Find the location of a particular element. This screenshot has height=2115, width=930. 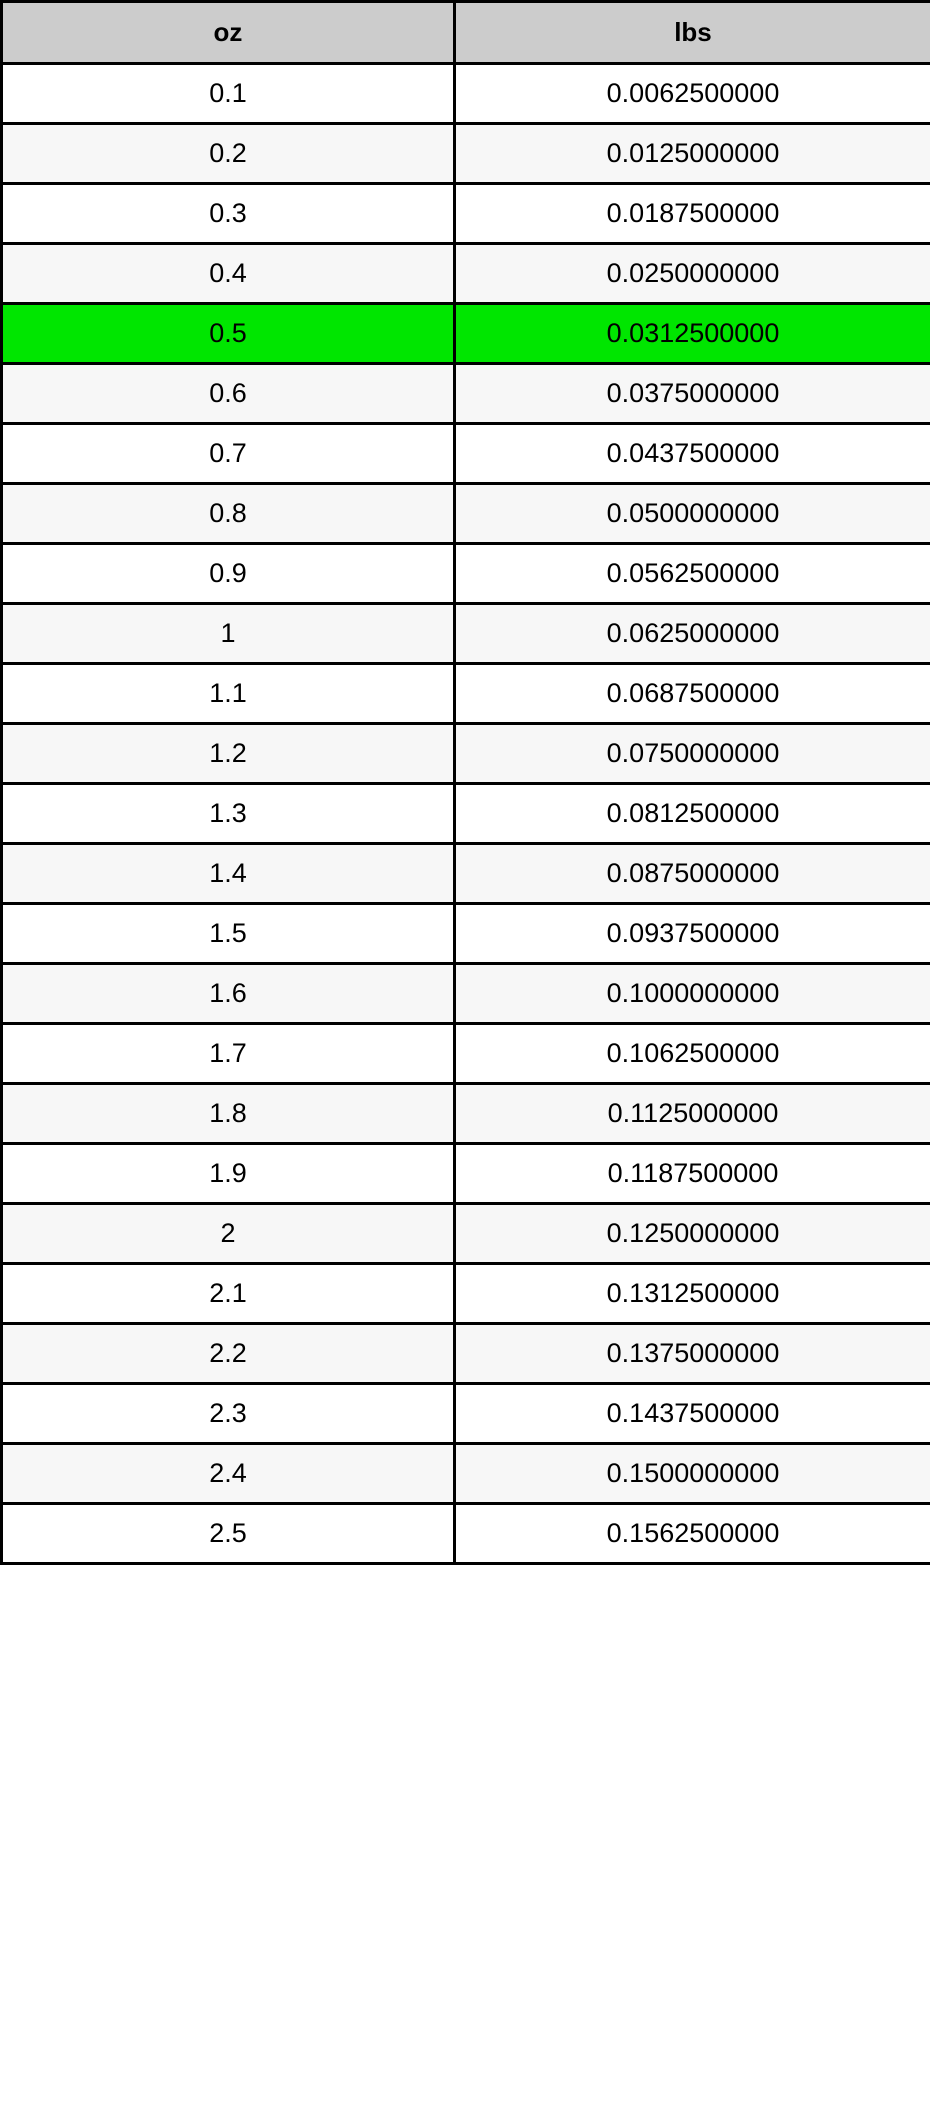

table-row: 0.5 0.0312500000 is located at coordinates (465, 333).